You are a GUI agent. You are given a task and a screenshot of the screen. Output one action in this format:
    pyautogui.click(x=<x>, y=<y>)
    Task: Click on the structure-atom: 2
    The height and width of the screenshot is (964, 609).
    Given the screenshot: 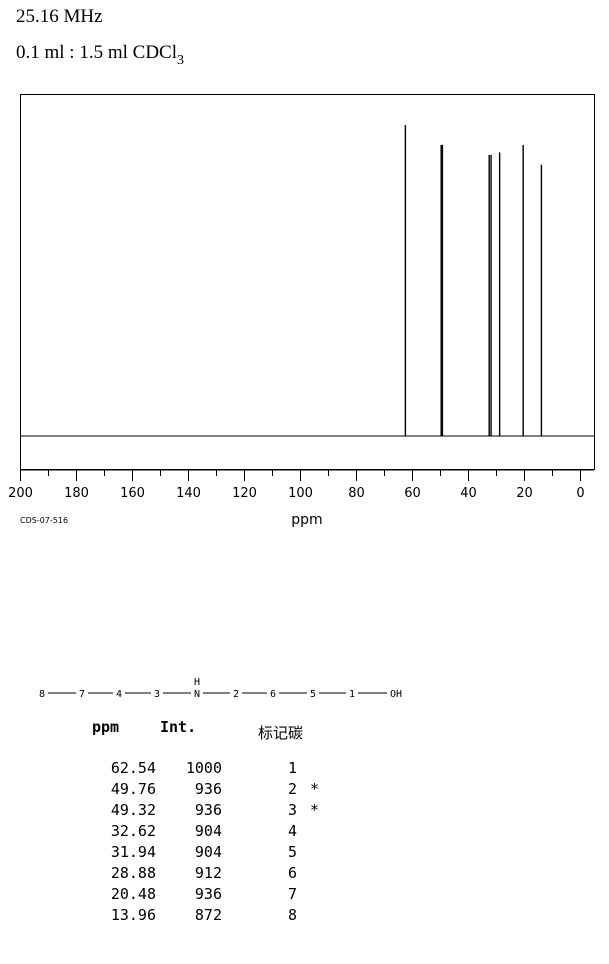 What is the action you would take?
    pyautogui.click(x=236, y=694)
    